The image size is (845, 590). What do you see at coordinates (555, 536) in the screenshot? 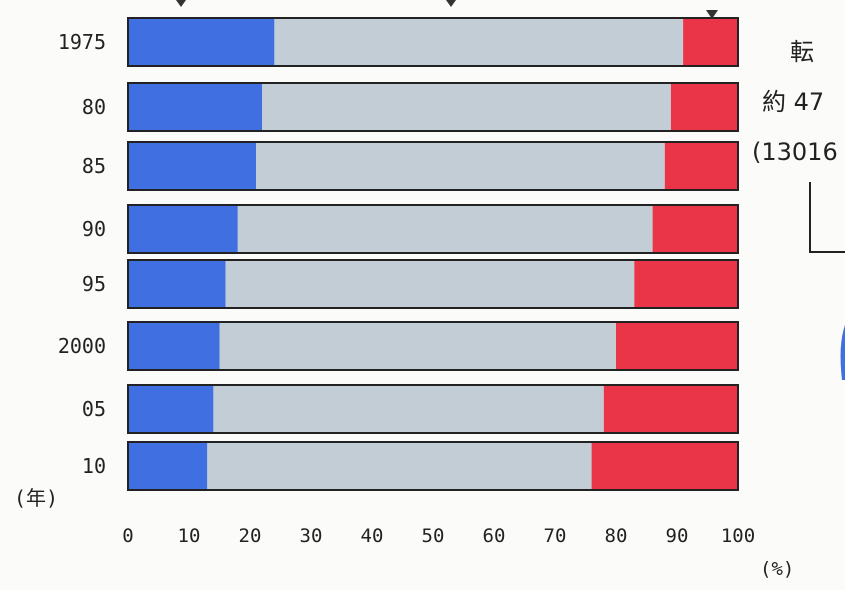
I see `x-tick-label: 70` at bounding box center [555, 536].